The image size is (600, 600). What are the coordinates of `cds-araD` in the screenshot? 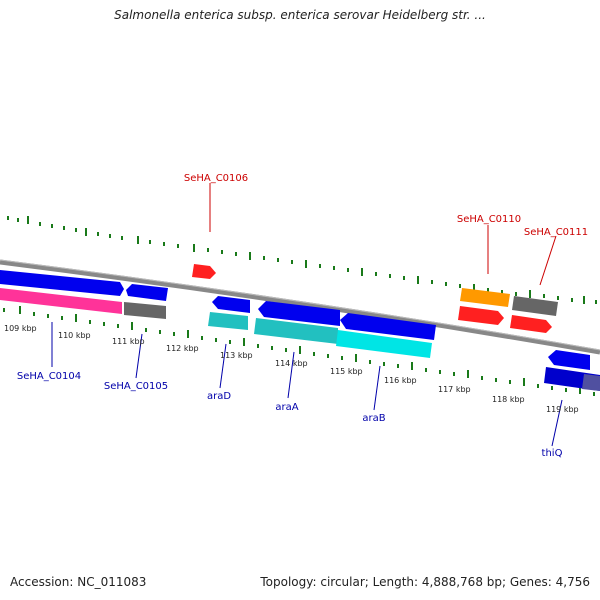 It's located at (231, 304).